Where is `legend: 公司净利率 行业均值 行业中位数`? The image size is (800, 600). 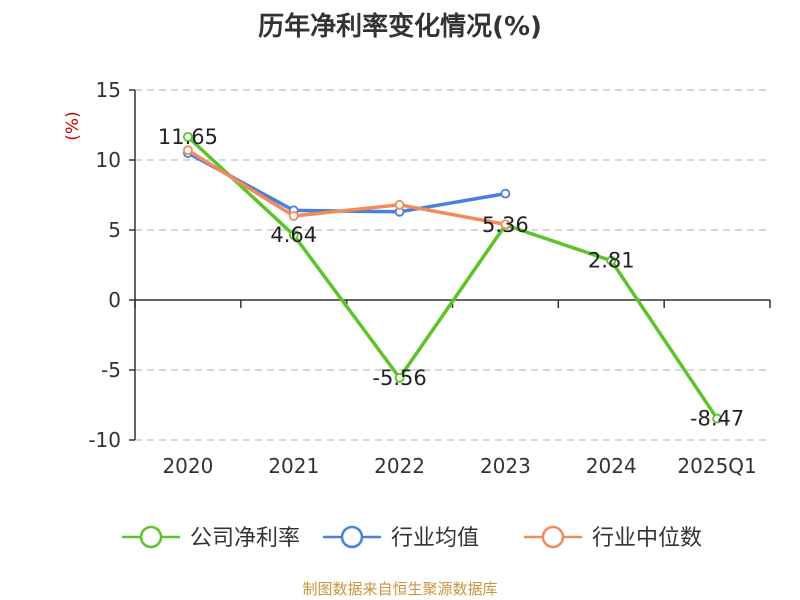 legend: 公司净利率 行业均值 行业中位数 is located at coordinates (412, 538).